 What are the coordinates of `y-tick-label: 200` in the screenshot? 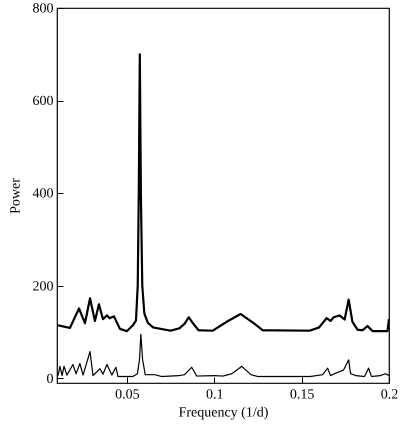 It's located at (43, 286).